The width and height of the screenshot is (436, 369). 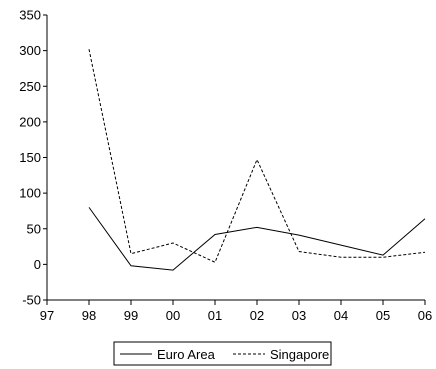 I want to click on x-tick-label: 06, so click(x=425, y=315).